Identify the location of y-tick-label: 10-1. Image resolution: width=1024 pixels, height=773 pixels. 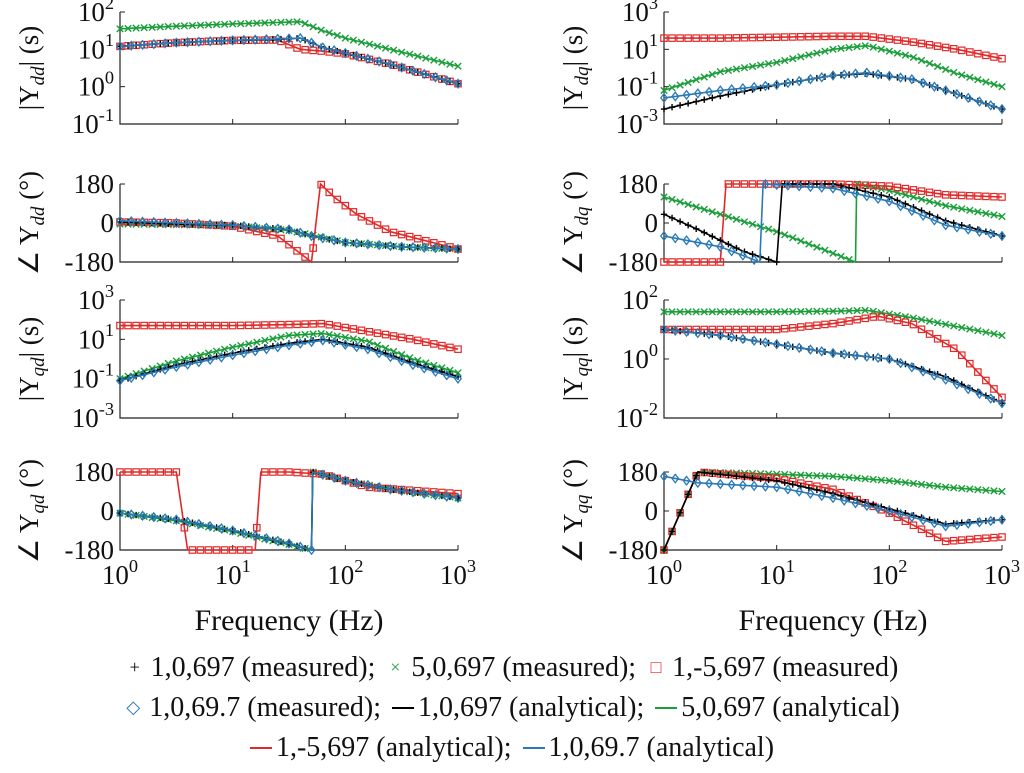
(637, 85).